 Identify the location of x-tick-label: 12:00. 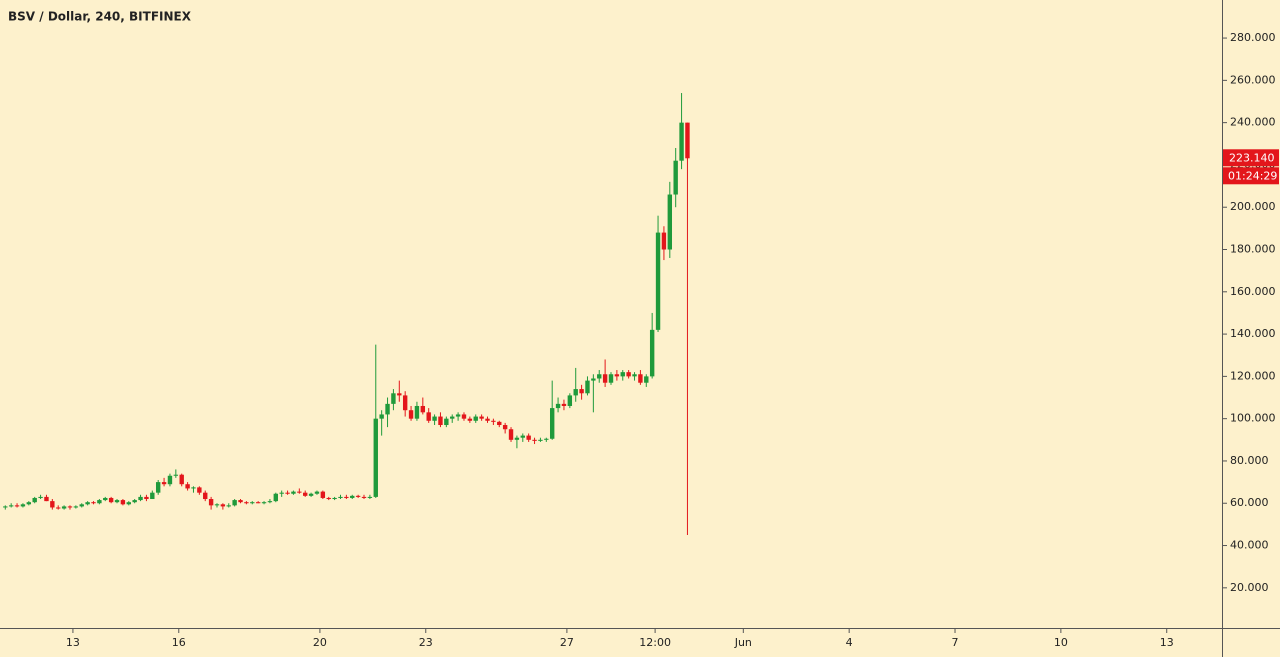
(655, 642).